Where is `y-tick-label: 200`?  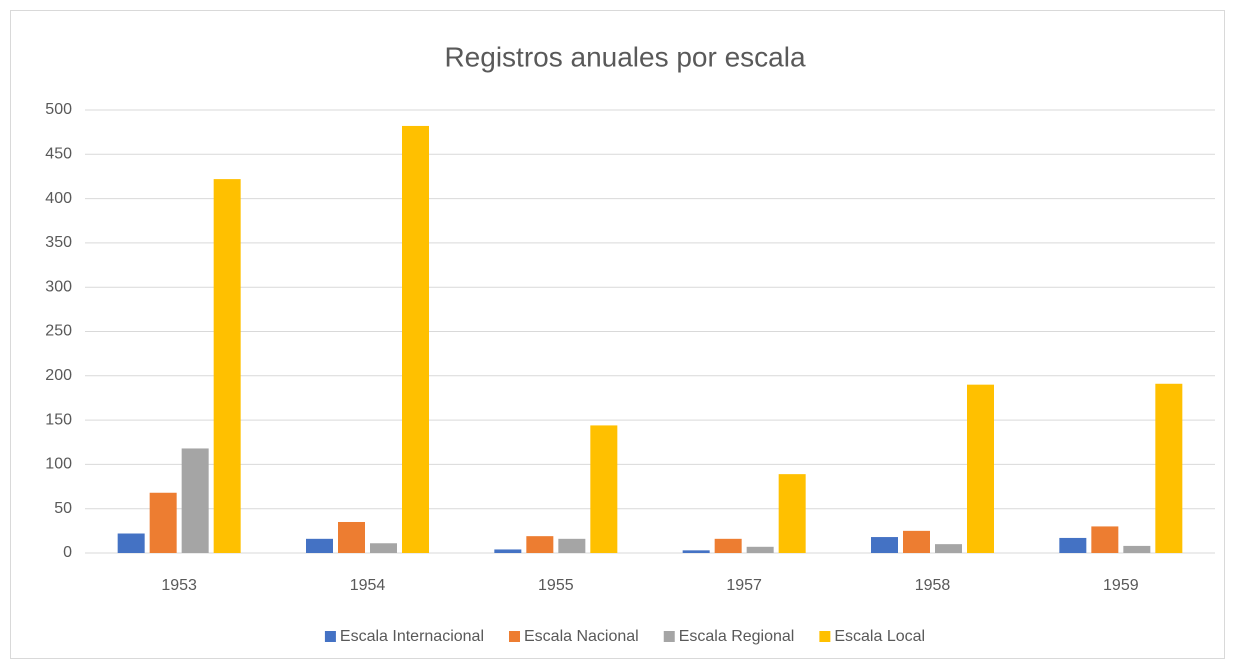 y-tick-label: 200 is located at coordinates (58, 375).